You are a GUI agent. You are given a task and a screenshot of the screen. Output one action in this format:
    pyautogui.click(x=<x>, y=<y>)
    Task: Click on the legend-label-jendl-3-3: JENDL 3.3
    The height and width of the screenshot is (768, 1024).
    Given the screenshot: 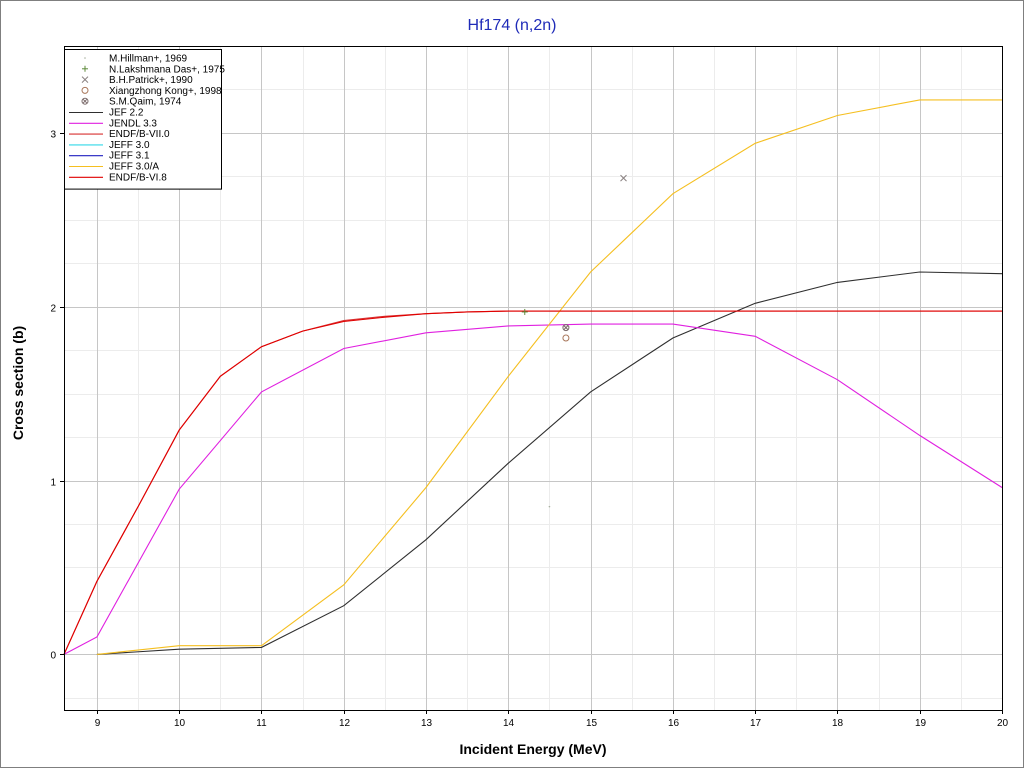 What is the action you would take?
    pyautogui.click(x=133, y=123)
    